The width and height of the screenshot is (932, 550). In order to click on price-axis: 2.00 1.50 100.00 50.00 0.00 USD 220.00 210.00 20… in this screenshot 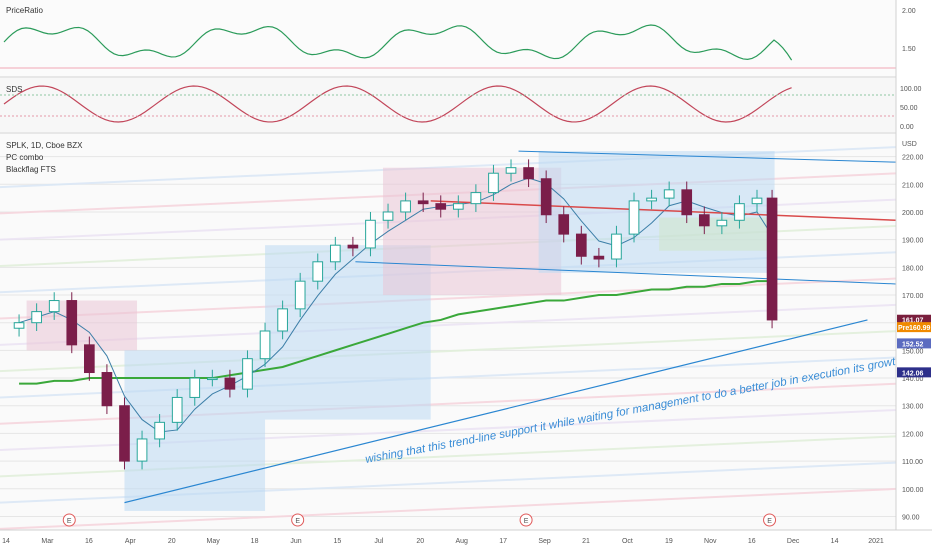, I will do `click(912, 264)`.